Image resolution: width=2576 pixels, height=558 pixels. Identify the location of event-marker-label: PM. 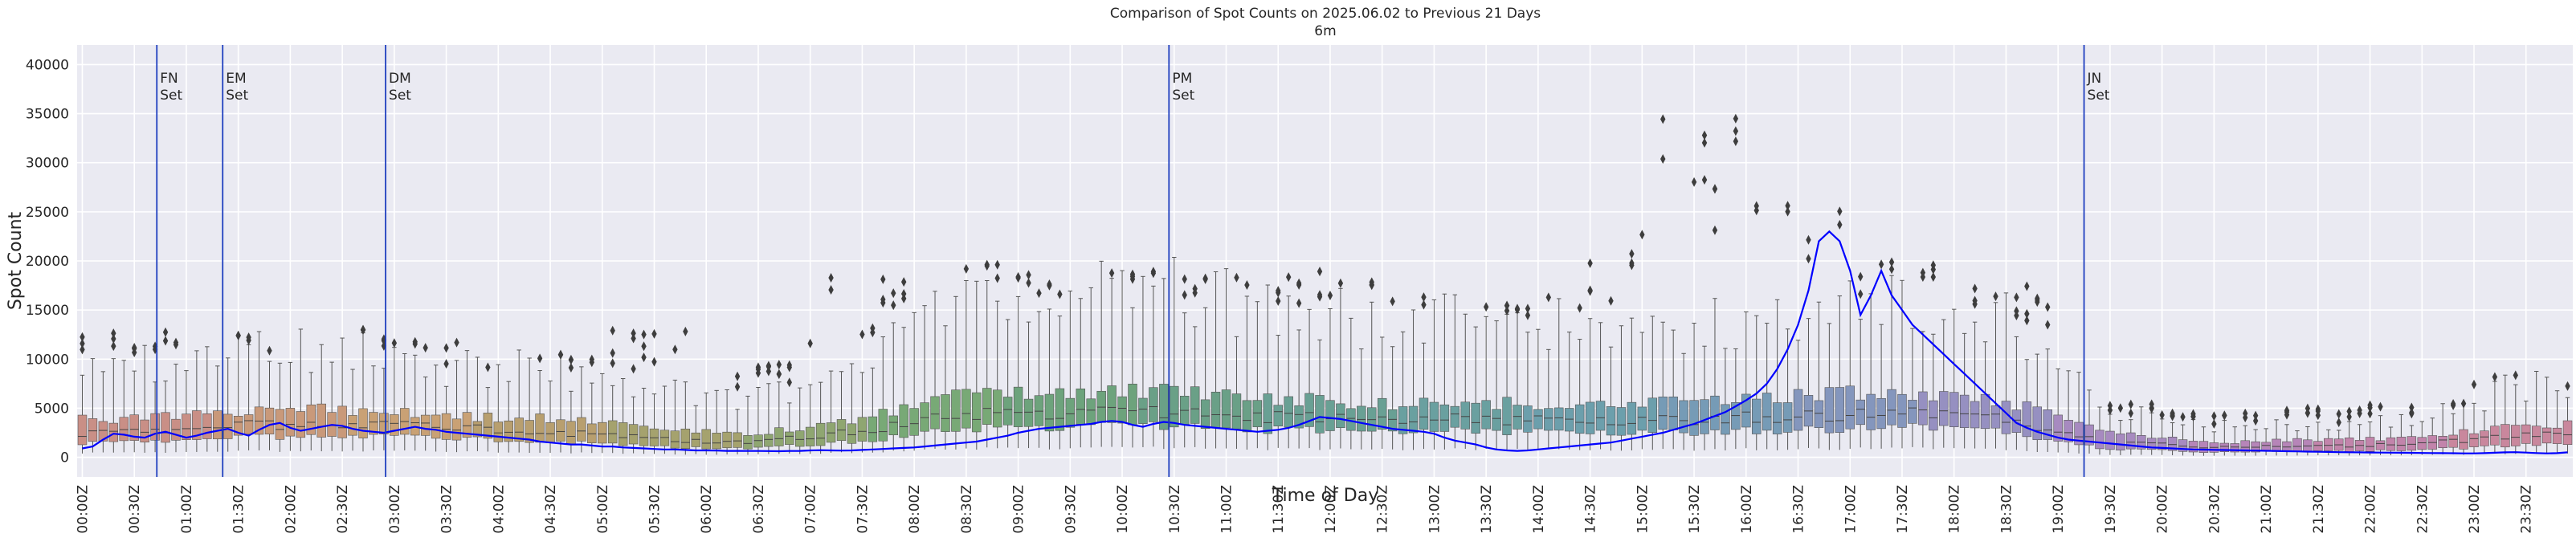
(1182, 79).